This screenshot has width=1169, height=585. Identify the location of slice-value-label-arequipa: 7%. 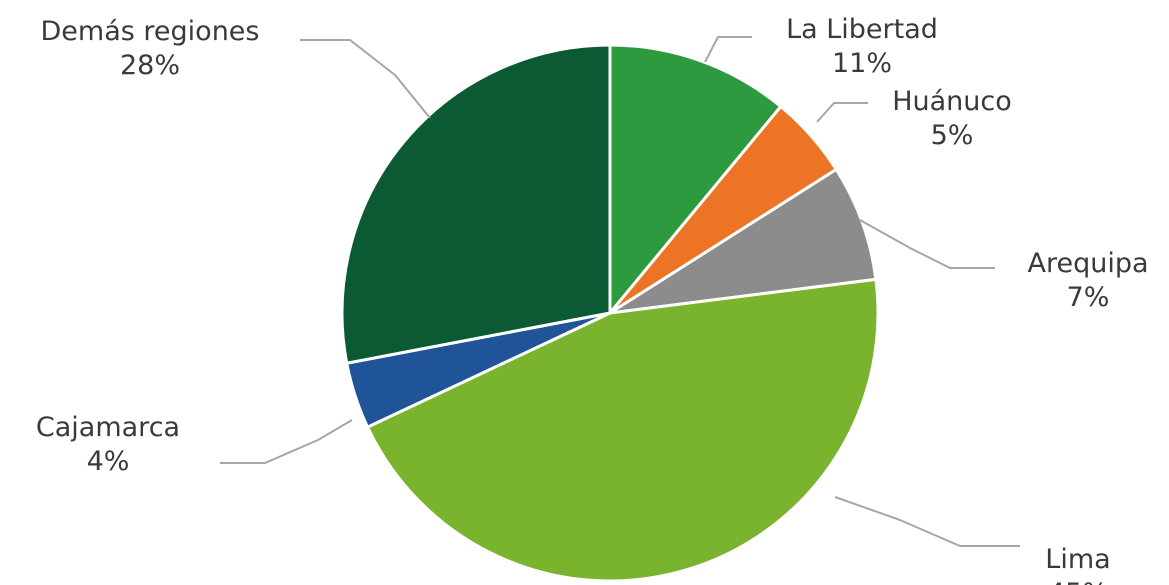
(1088, 297).